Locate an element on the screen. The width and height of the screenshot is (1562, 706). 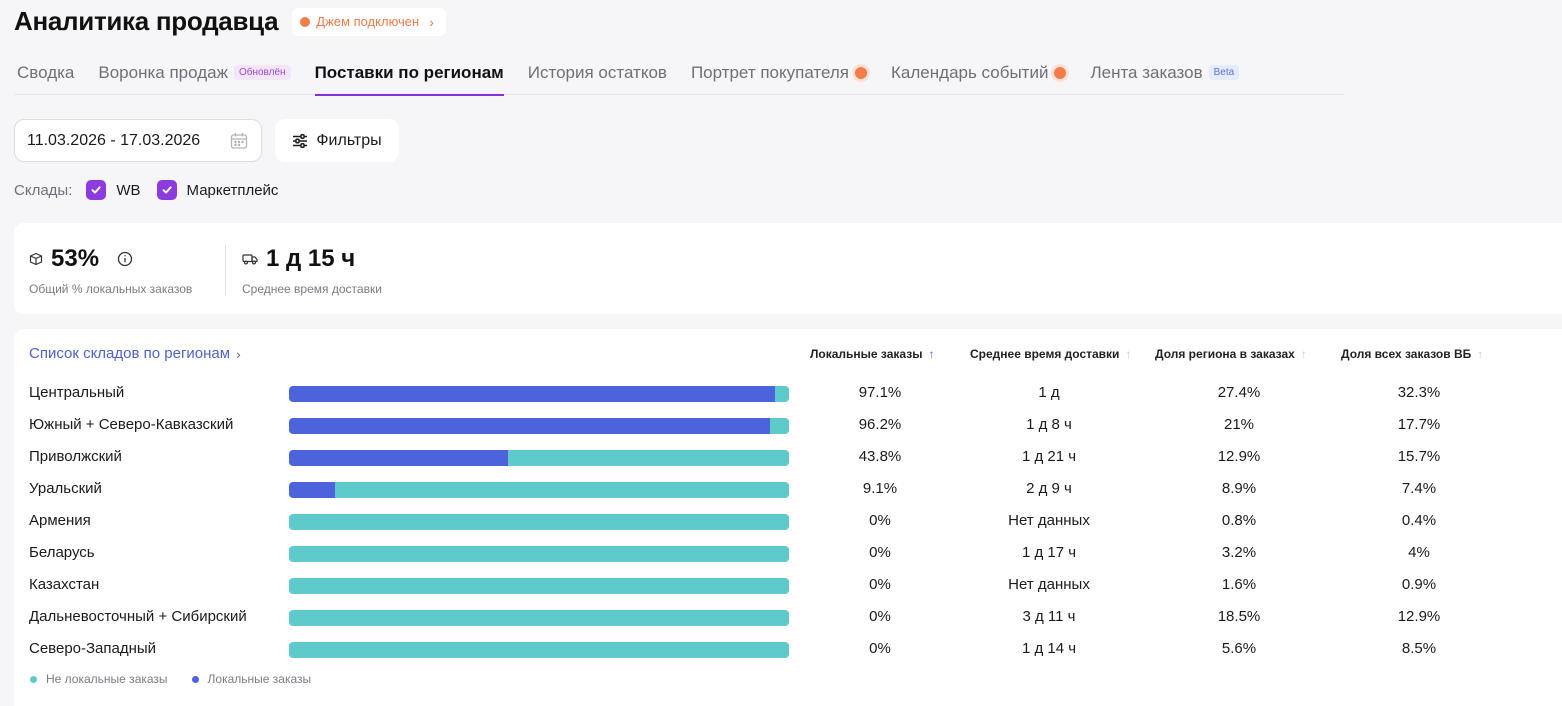
jam-badge-label: Джем подключен is located at coordinates (368, 21).